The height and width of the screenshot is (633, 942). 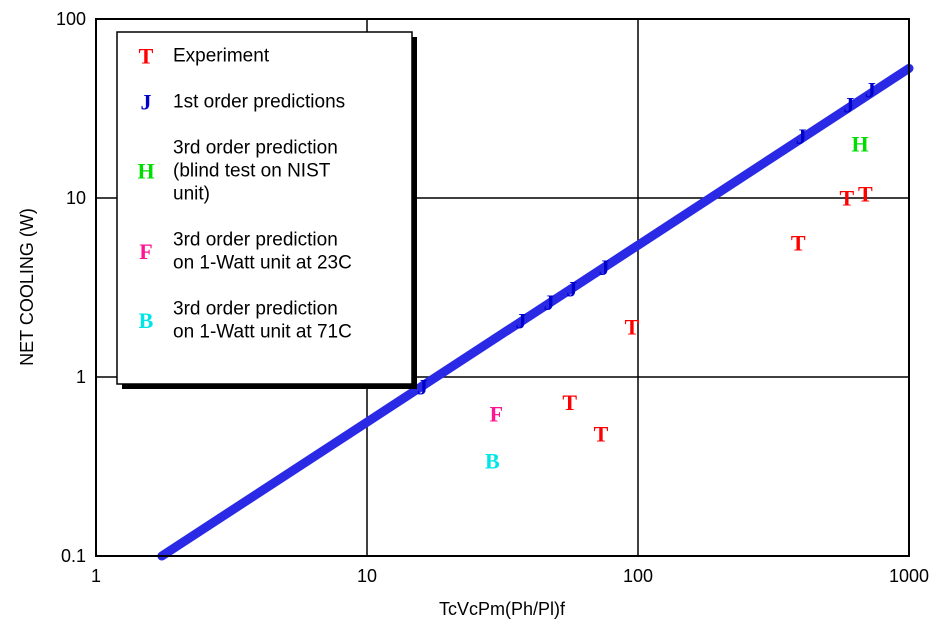 I want to click on legend-marker: B, so click(x=146, y=320).